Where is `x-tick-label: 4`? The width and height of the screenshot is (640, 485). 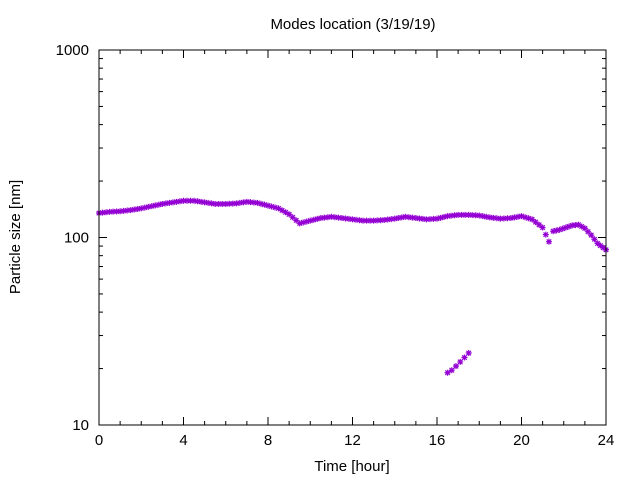
x-tick-label: 4 is located at coordinates (183, 440).